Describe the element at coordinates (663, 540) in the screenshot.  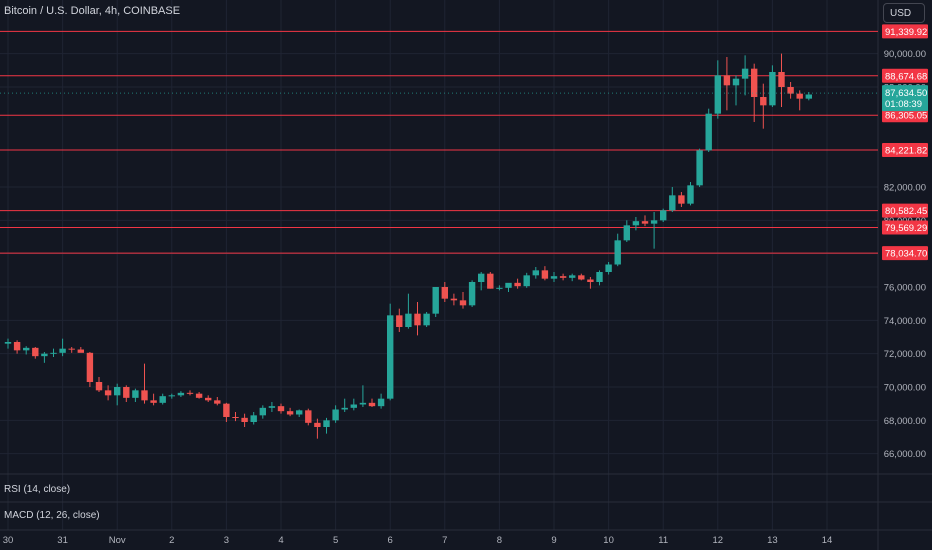
I see `time-axis-tick-label: 11` at that location.